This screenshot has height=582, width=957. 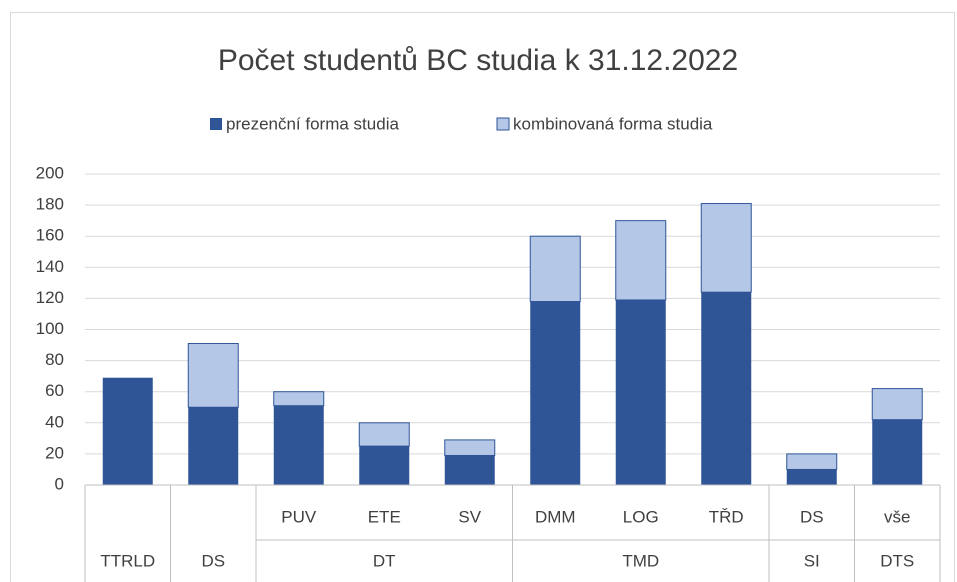 I want to click on x-tick-label: TŘD, so click(x=726, y=516).